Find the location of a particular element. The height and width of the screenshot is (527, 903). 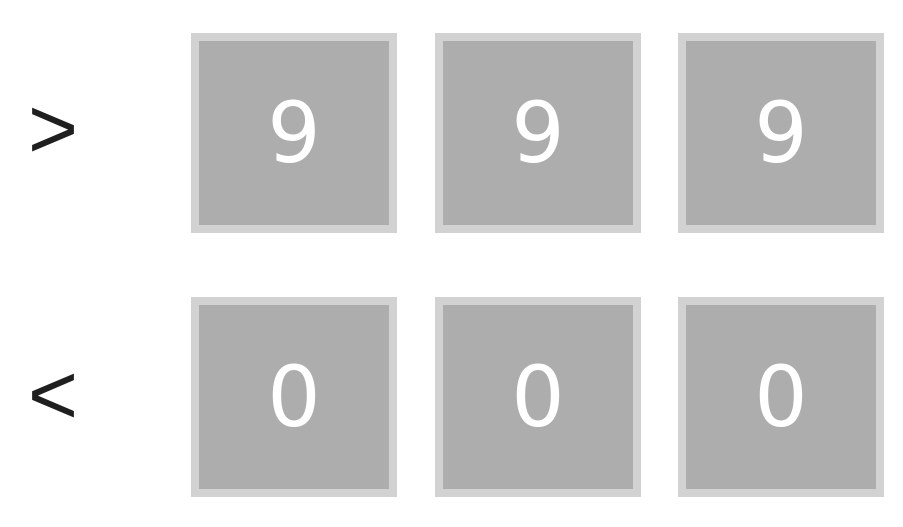

digit-box-3: 0 is located at coordinates (781, 397).